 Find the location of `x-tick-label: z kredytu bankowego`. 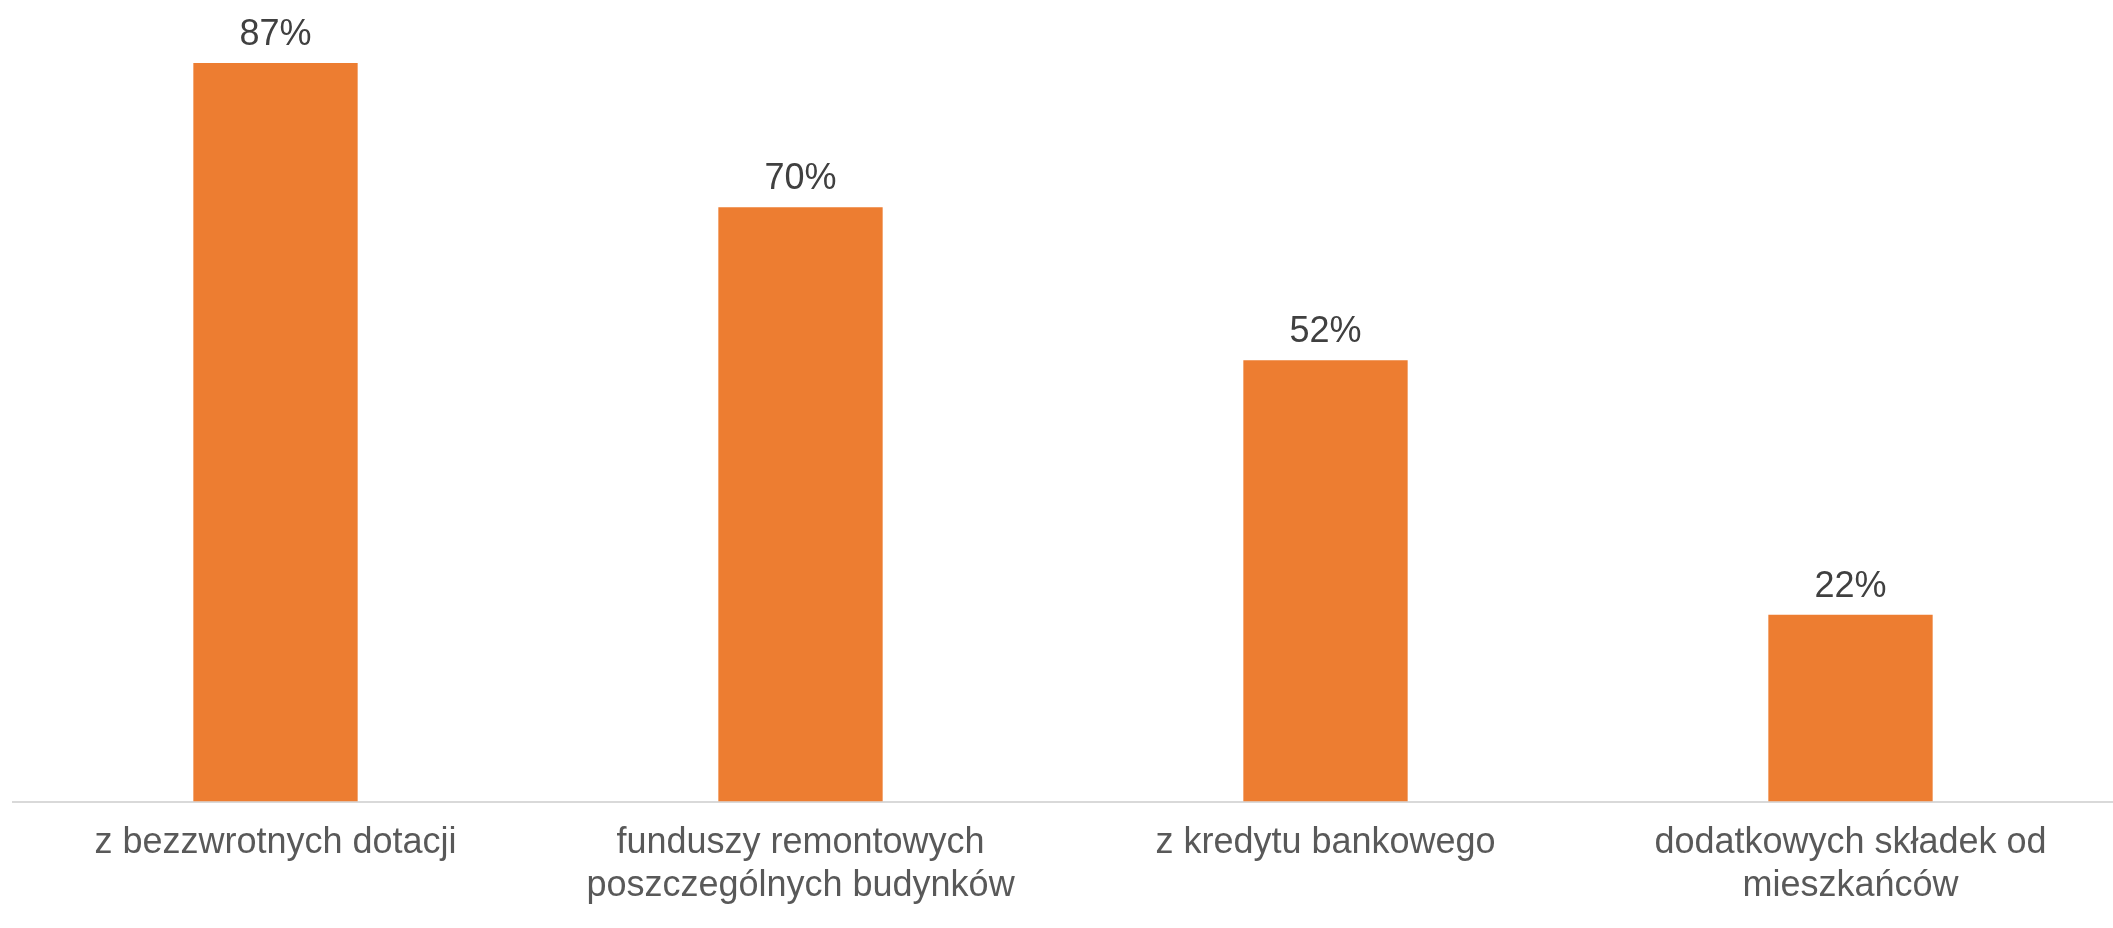

x-tick-label: z kredytu bankowego is located at coordinates (1325, 841).